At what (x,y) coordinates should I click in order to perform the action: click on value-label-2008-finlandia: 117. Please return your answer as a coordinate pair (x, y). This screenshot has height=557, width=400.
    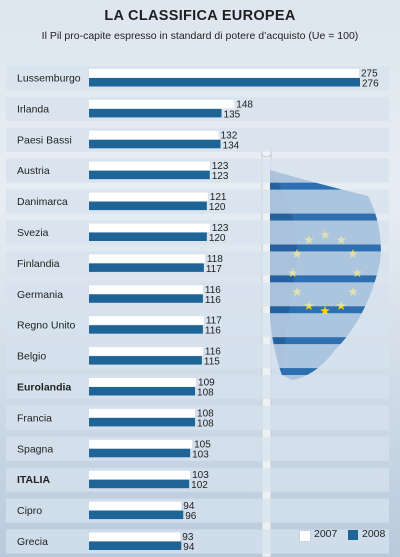
    Looking at the image, I should click on (214, 269).